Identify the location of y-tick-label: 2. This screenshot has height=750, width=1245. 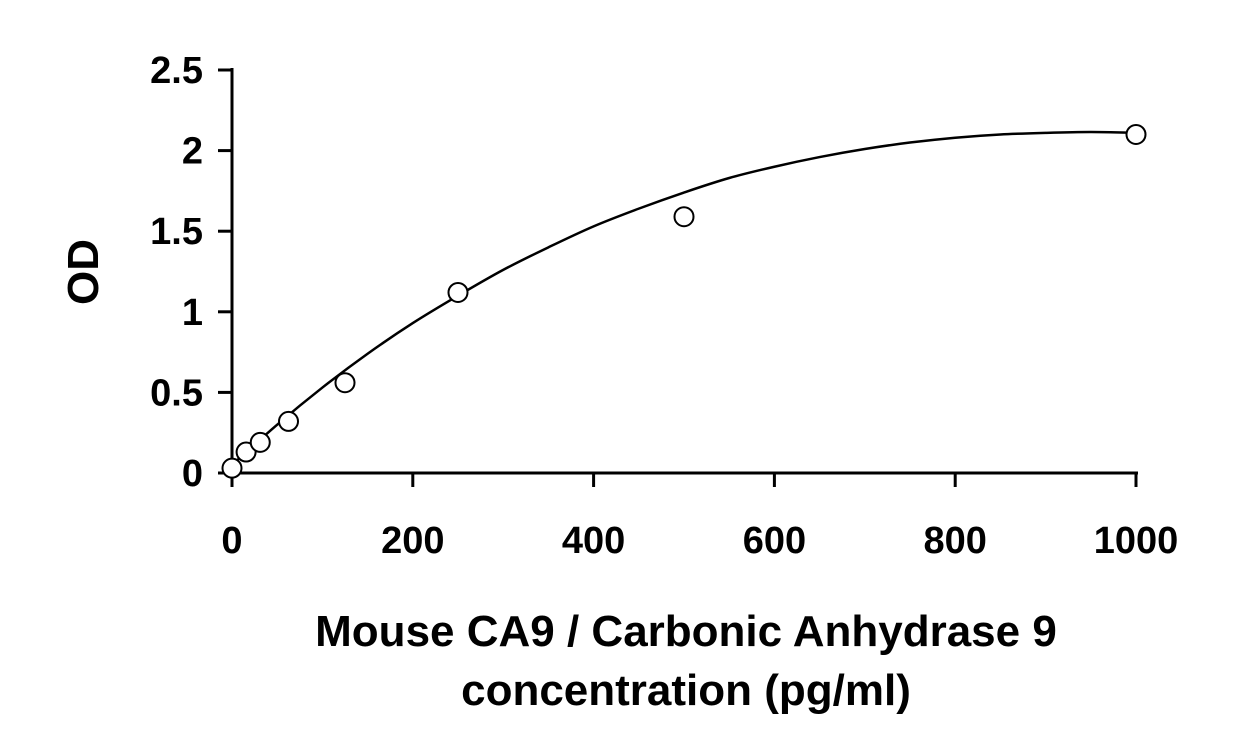
(192, 152).